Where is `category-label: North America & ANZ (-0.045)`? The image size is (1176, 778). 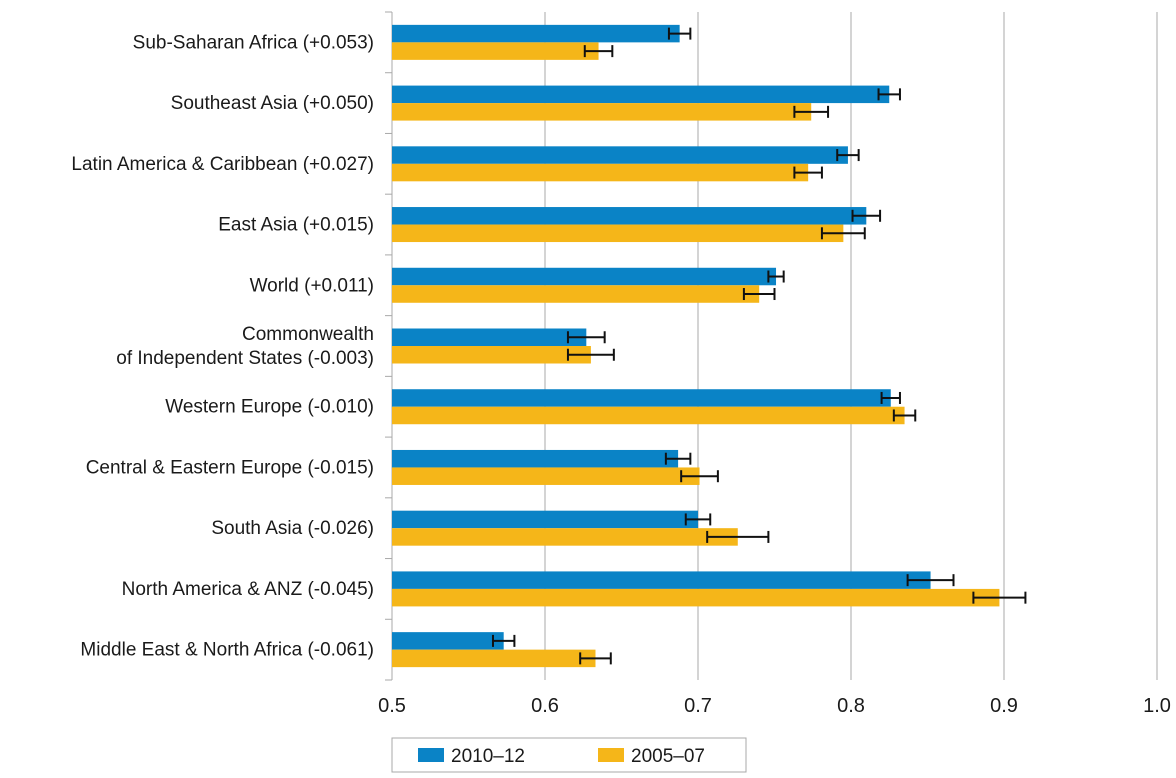
category-label: North America & ANZ (-0.045) is located at coordinates (248, 589).